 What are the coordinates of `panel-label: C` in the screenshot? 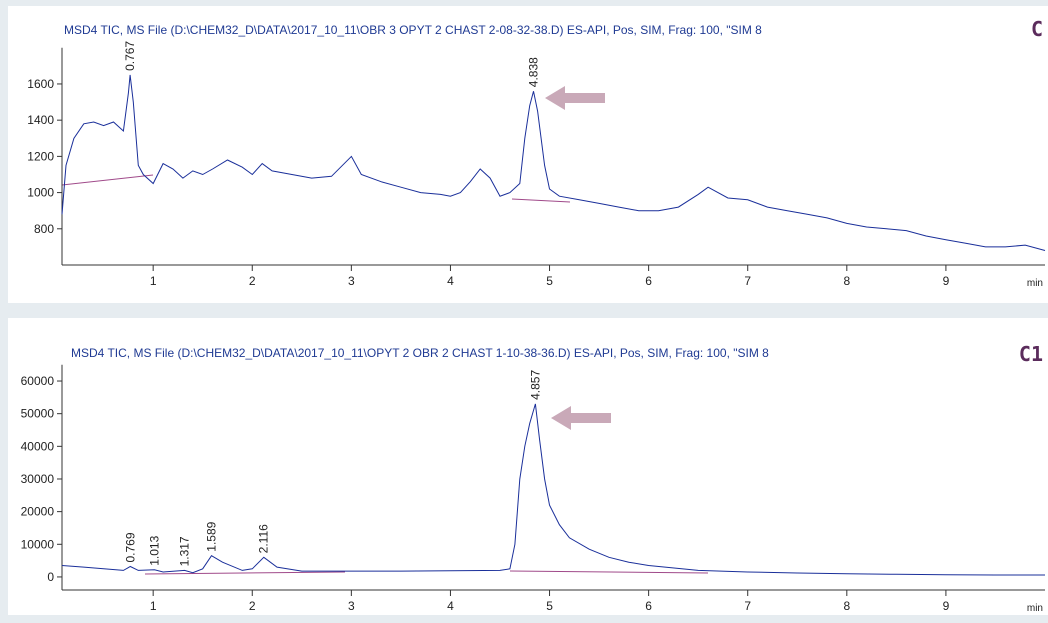 It's located at (1037, 29).